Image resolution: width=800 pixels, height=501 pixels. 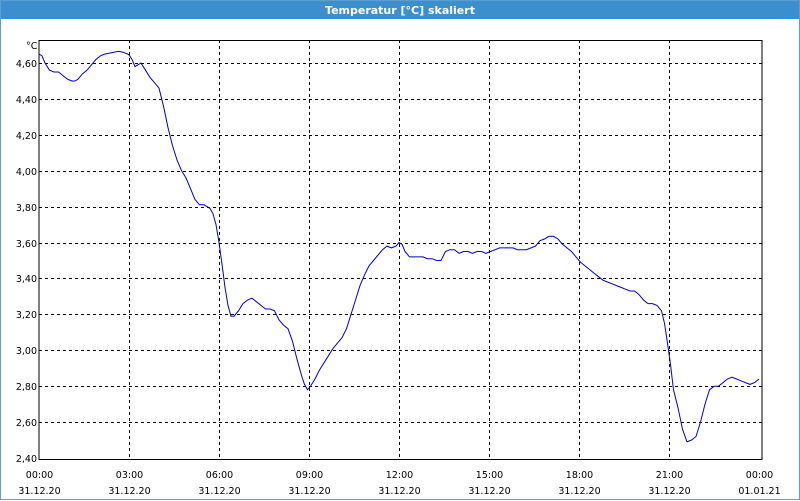 I want to click on y-tick-label: 4,60, so click(x=26, y=64).